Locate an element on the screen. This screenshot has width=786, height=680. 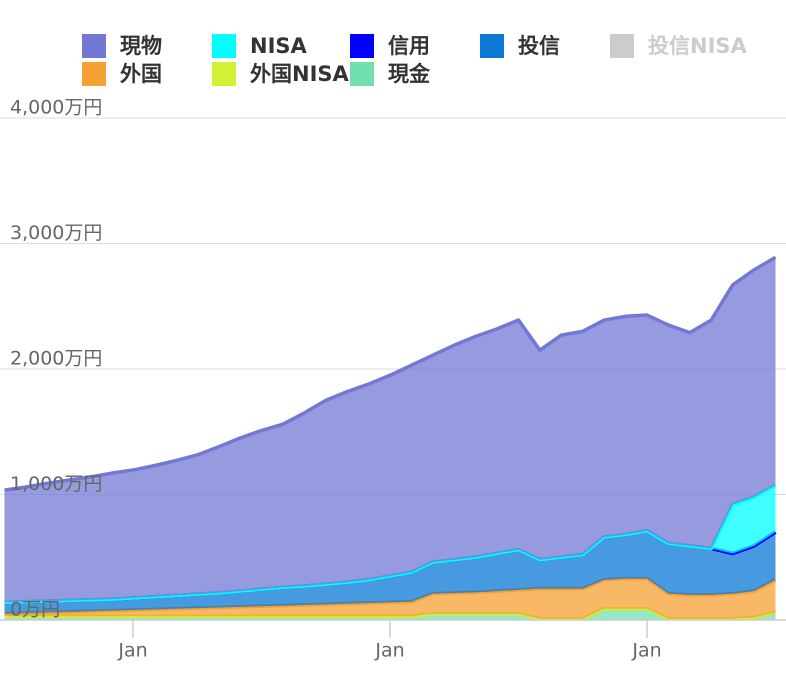
legend-label: 外国NISA is located at coordinates (300, 74).